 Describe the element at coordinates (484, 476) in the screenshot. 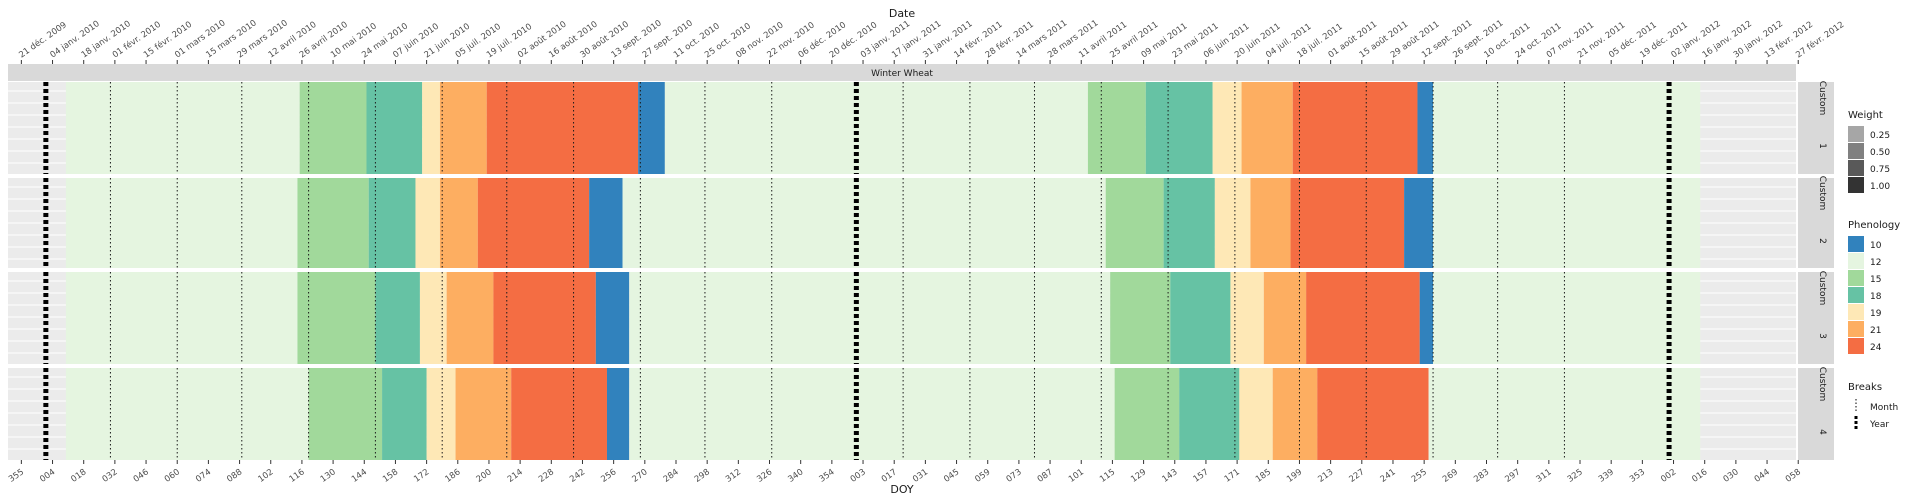

I see `bottom-tick-label: 200` at that location.